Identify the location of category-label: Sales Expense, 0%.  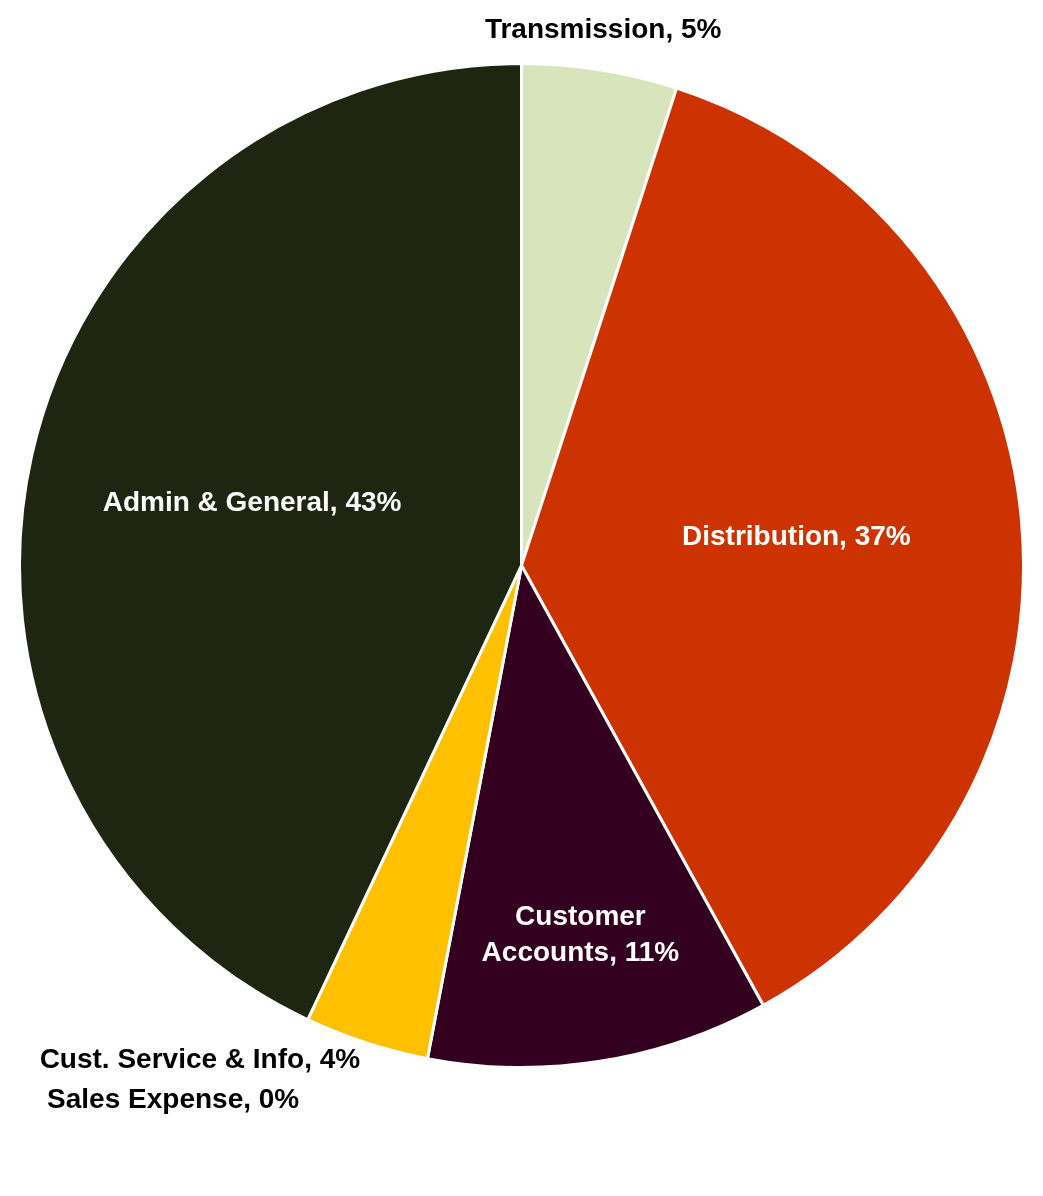
(173, 1098).